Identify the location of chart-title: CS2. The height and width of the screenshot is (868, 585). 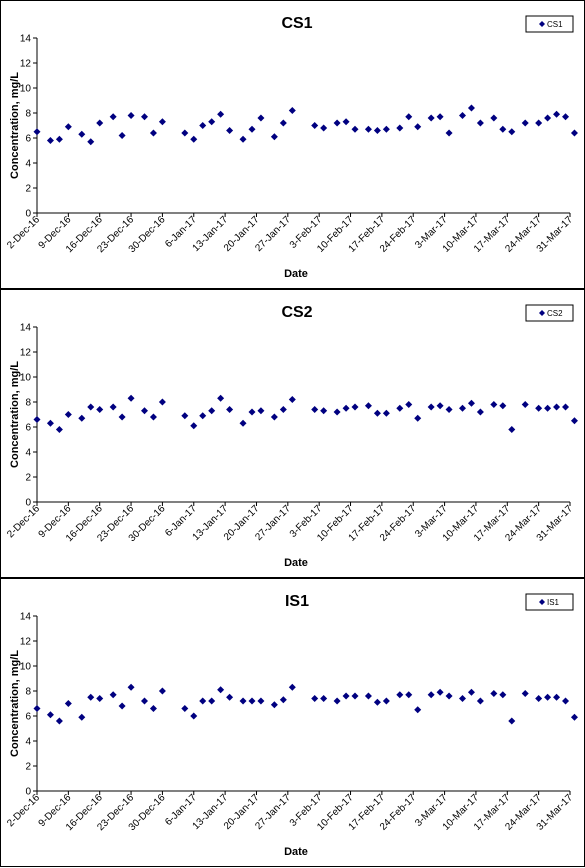
(296, 312).